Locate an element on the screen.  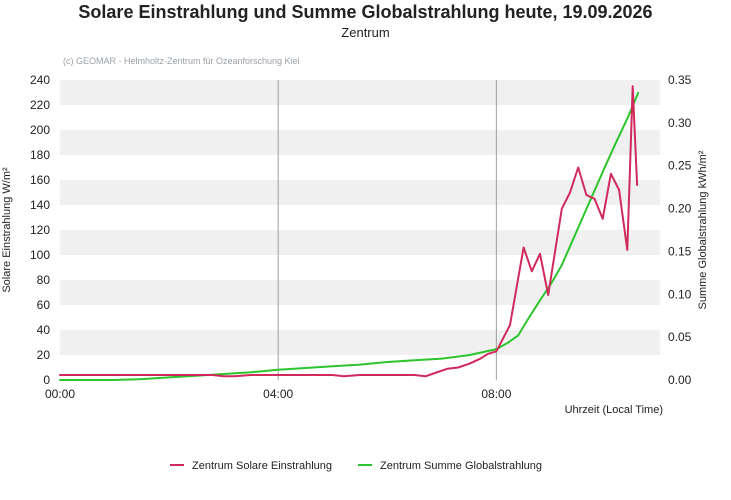
y-axis-right-title: Summe Globalstrahlung kWh/m² is located at coordinates (703, 229).